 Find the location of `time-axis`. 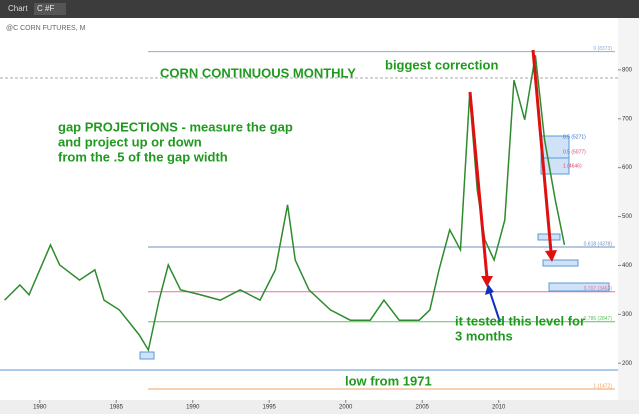

time-axis is located at coordinates (319, 407).